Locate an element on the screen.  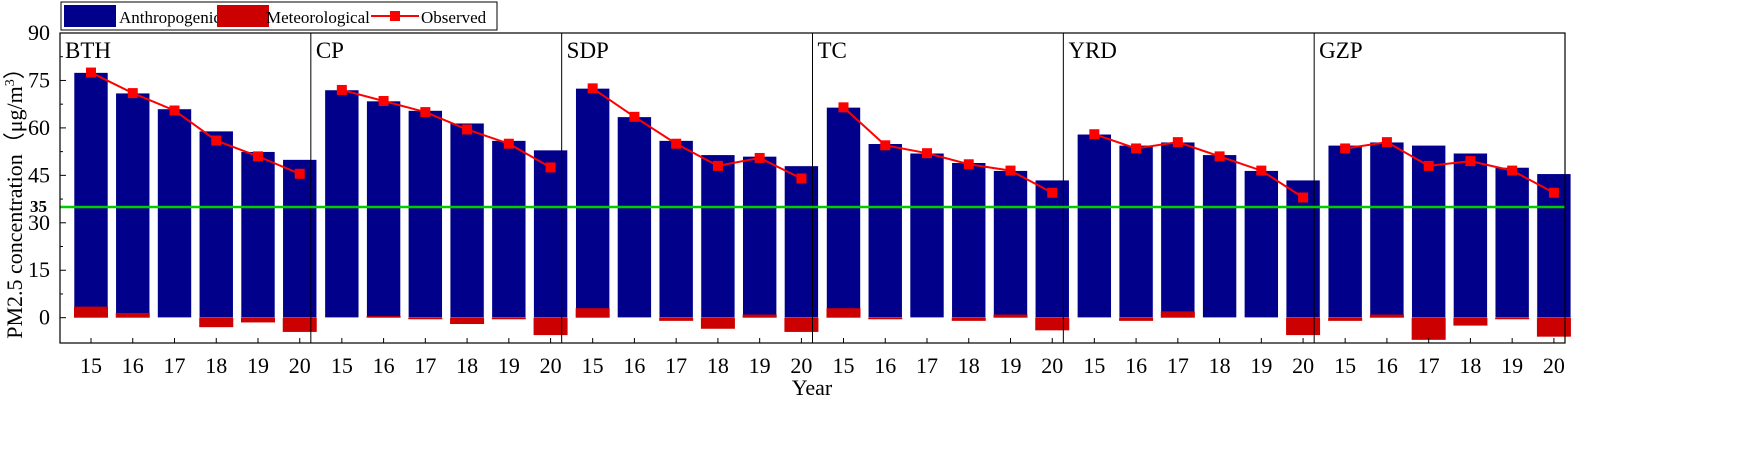
region-label: YRD is located at coordinates (1092, 50).